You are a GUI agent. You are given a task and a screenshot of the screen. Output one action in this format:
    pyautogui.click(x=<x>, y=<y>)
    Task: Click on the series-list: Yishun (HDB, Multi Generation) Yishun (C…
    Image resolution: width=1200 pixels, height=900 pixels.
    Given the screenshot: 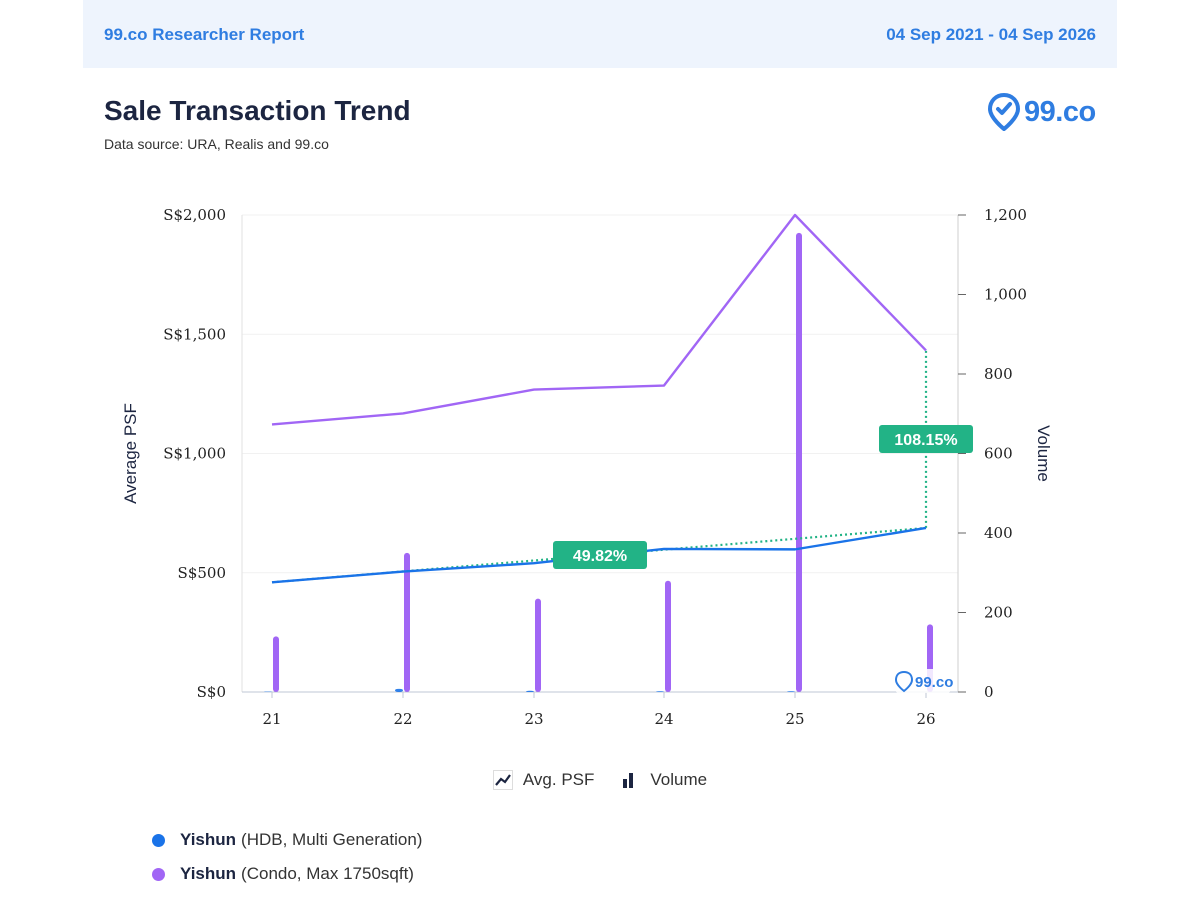 What is the action you would take?
    pyautogui.click(x=287, y=857)
    